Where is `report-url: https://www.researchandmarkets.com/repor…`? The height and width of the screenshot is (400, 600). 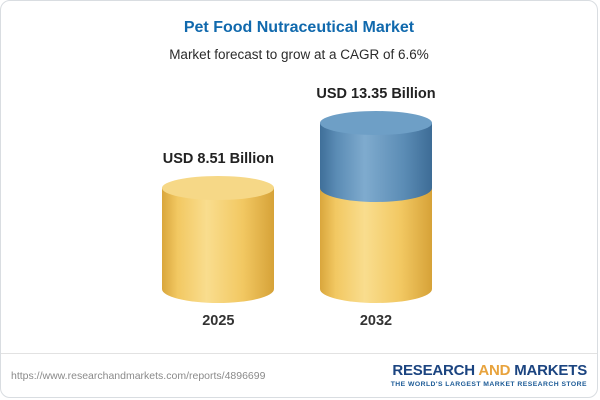 report-url: https://www.researchandmarkets.com/repor… is located at coordinates (138, 375).